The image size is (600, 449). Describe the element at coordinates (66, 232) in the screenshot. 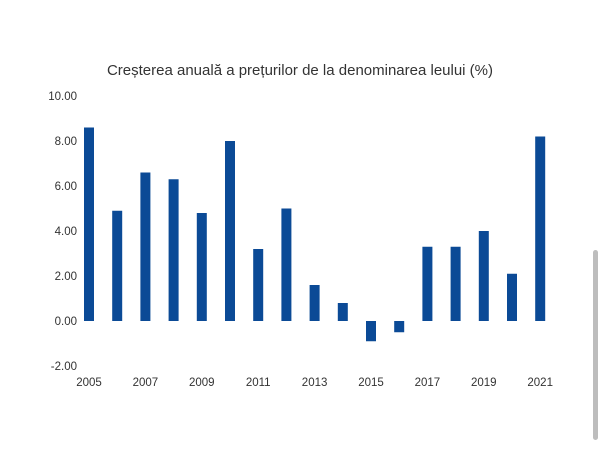

I see `y-tick-label: 4.00` at that location.